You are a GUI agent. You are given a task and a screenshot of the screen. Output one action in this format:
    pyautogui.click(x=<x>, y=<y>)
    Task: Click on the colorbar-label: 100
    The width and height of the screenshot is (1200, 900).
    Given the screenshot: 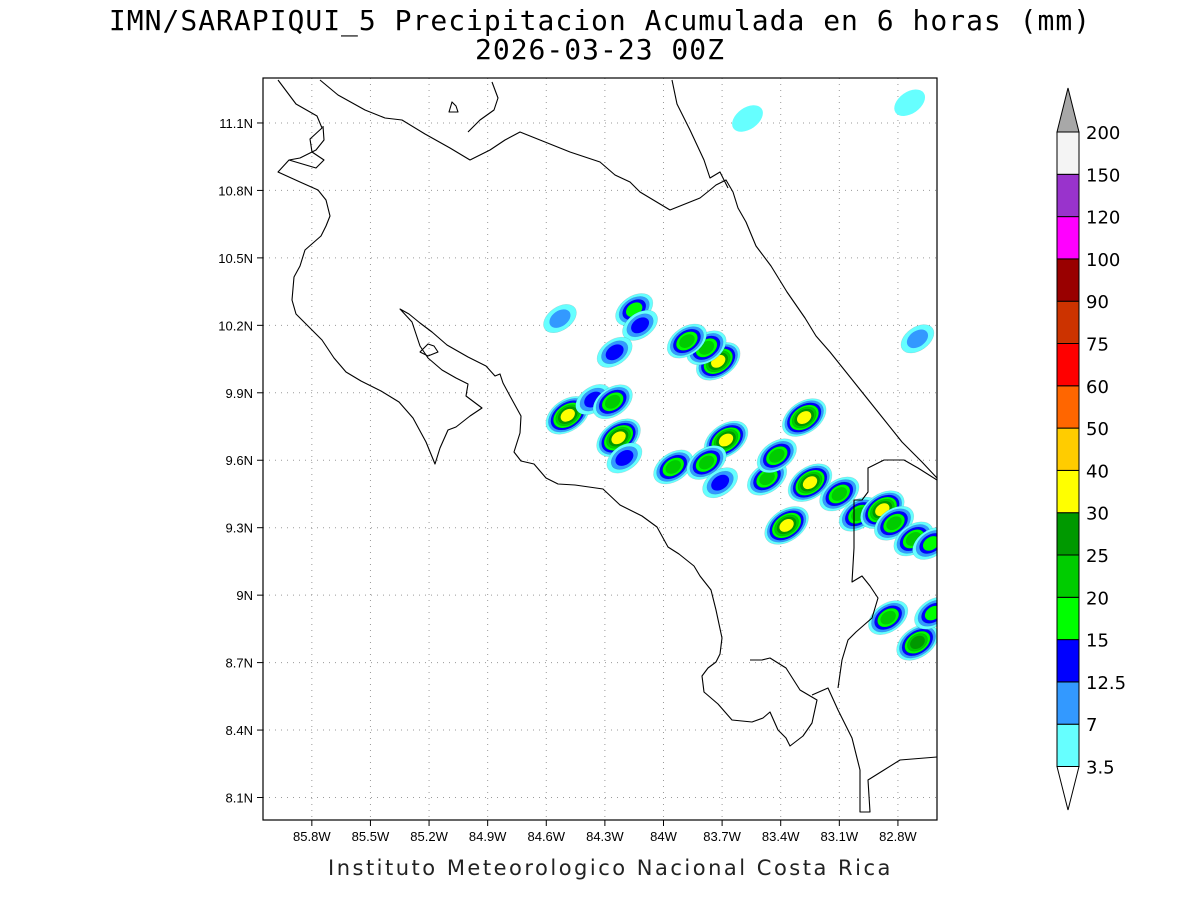 What is the action you would take?
    pyautogui.click(x=1103, y=260)
    